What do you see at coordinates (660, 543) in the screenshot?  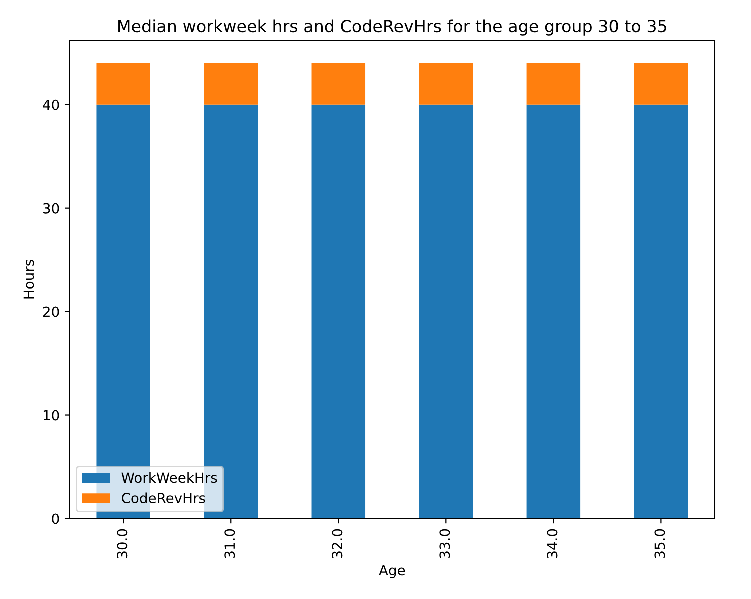 I see `x-tick-label: 35.0` at bounding box center [660, 543].